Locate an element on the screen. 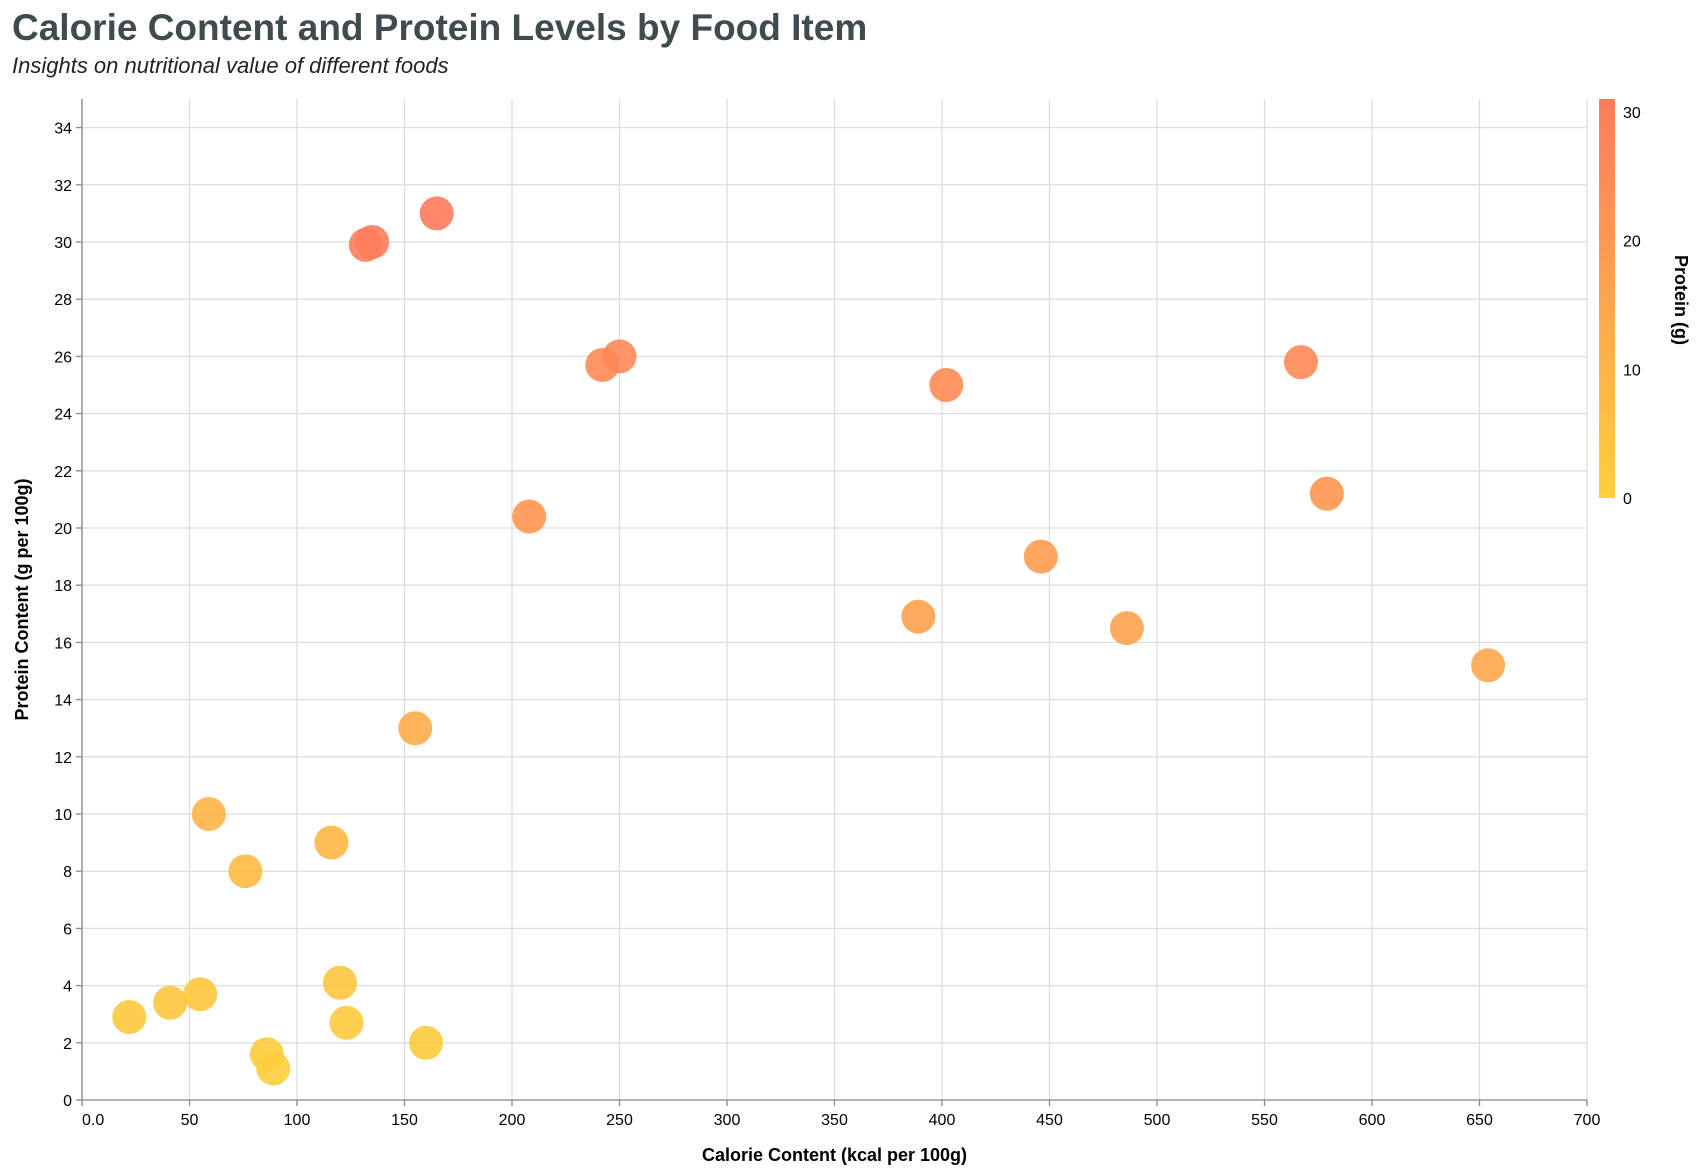 The image size is (1698, 1172). x-tick-label: 150 is located at coordinates (404, 1120).